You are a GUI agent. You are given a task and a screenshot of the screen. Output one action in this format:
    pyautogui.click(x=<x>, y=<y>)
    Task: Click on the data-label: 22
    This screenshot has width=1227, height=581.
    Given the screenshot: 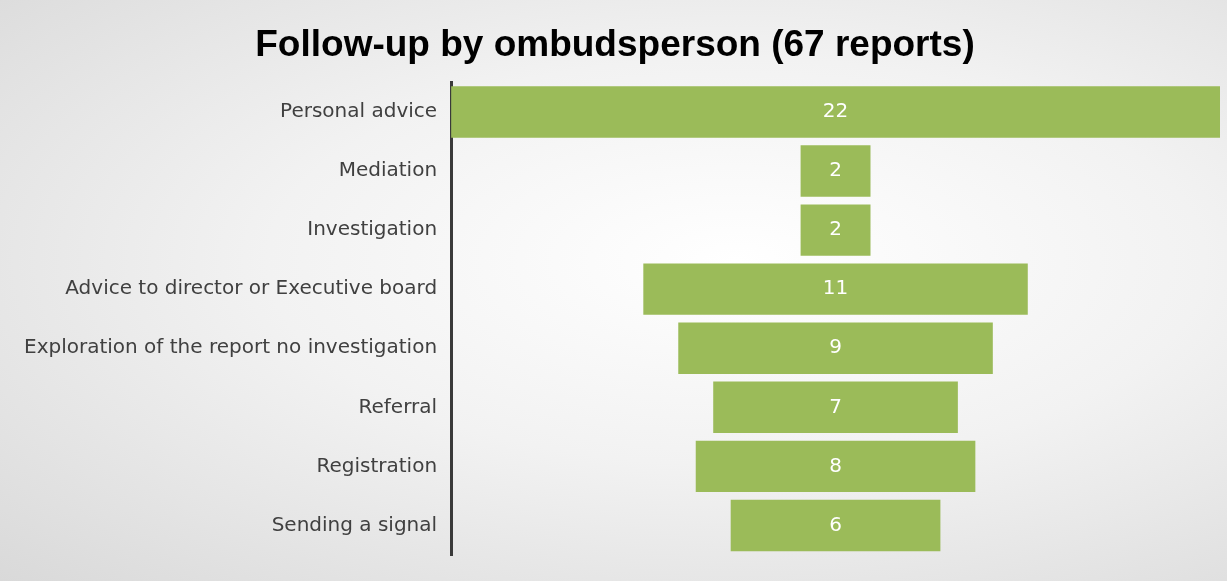 What is the action you would take?
    pyautogui.click(x=835, y=110)
    